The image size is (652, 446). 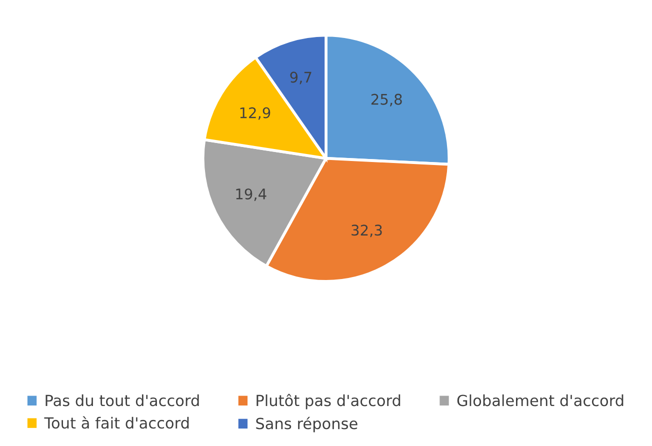 What do you see at coordinates (116, 422) in the screenshot?
I see `legend-label: Tout à fait d'accord` at bounding box center [116, 422].